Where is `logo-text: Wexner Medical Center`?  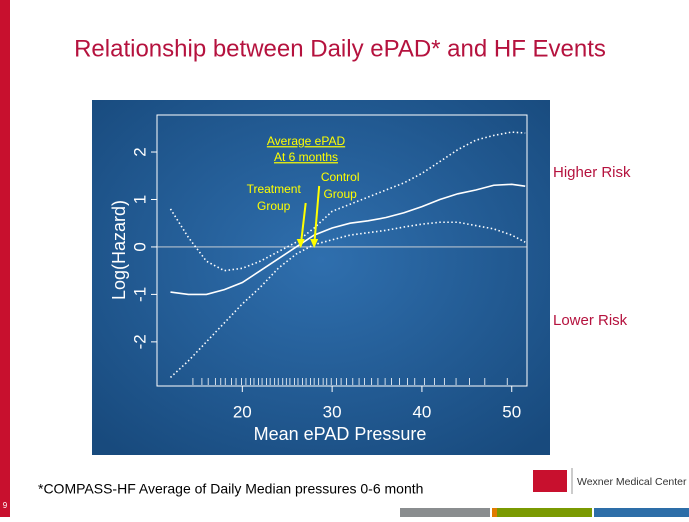
logo-text: Wexner Medical Center is located at coordinates (632, 482).